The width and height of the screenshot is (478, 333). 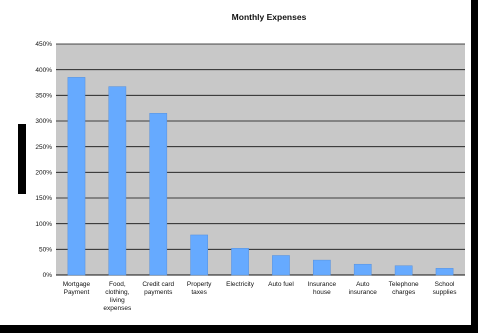 What do you see at coordinates (199, 288) in the screenshot?
I see `x-tick-label: Property taxes` at bounding box center [199, 288].